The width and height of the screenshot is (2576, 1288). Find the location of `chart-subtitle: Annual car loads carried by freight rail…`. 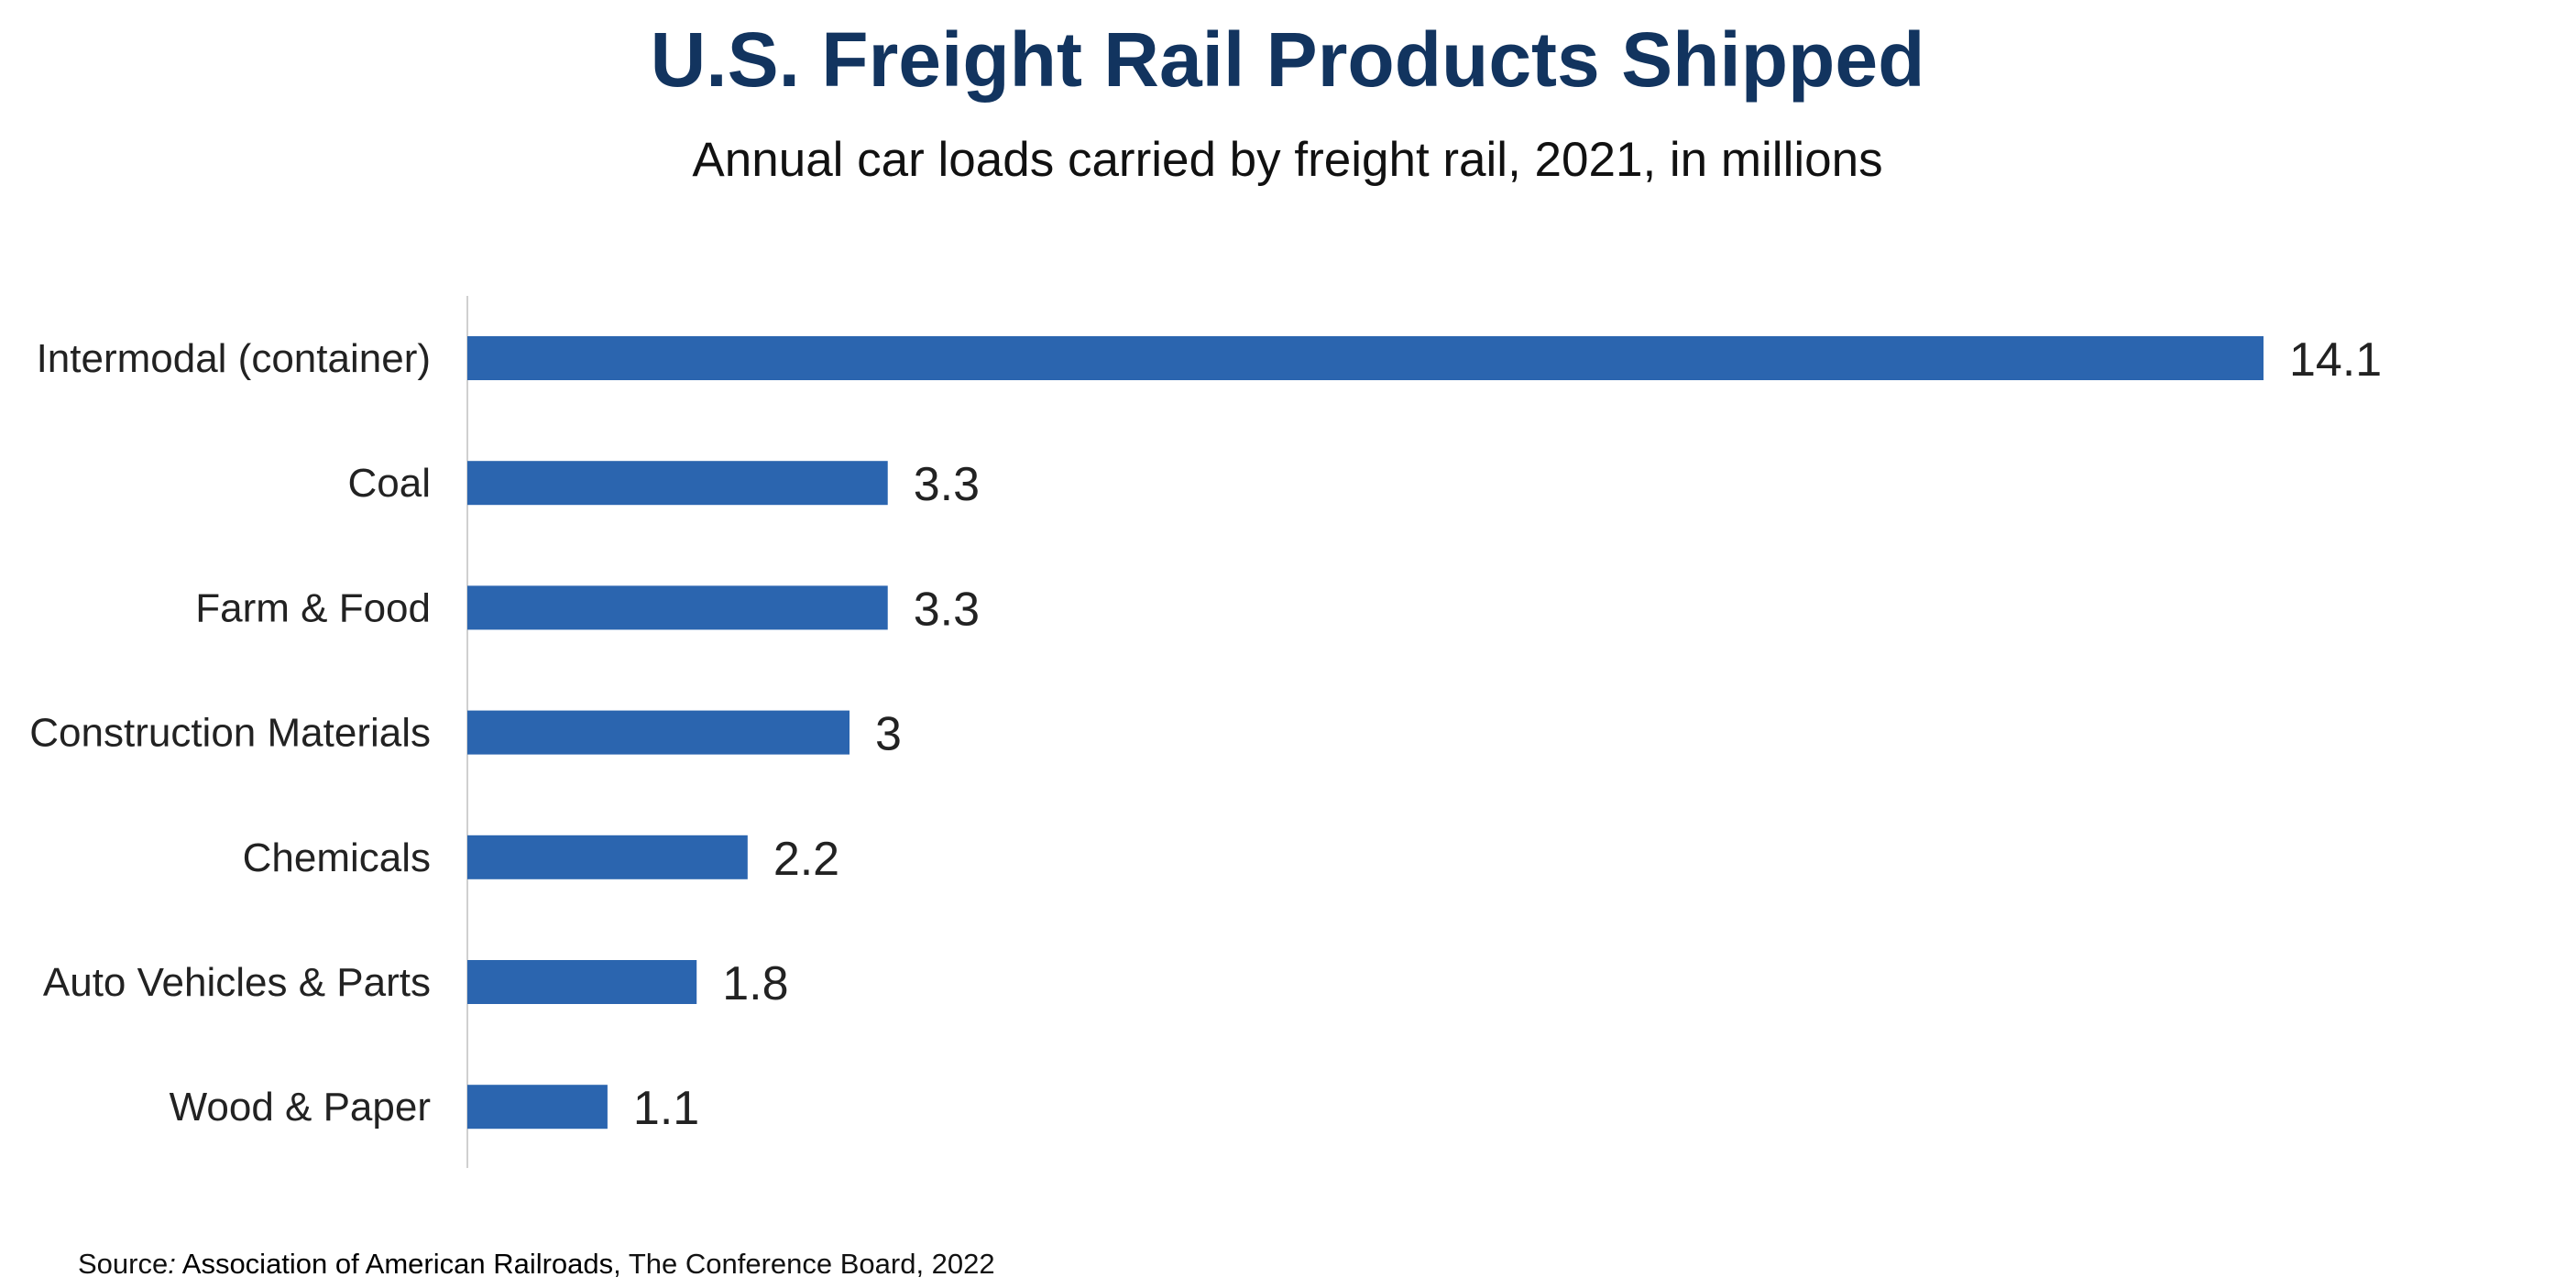

chart-subtitle: Annual car loads carried by freight rail… is located at coordinates (1287, 160).